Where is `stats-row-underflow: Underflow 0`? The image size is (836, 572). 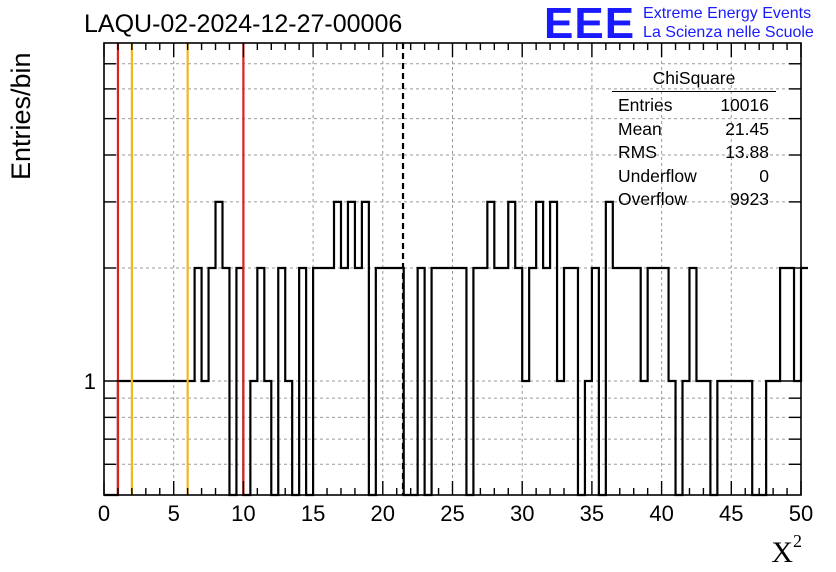 stats-row-underflow: Underflow 0 is located at coordinates (694, 177).